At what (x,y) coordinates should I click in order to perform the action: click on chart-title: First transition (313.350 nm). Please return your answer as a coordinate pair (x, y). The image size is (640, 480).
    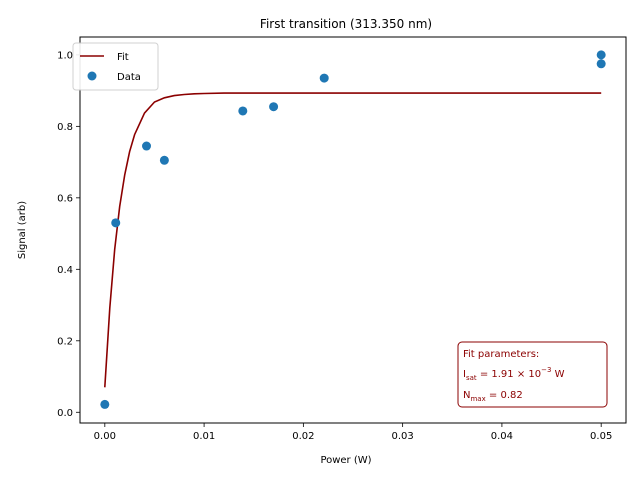
    Looking at the image, I should click on (346, 24).